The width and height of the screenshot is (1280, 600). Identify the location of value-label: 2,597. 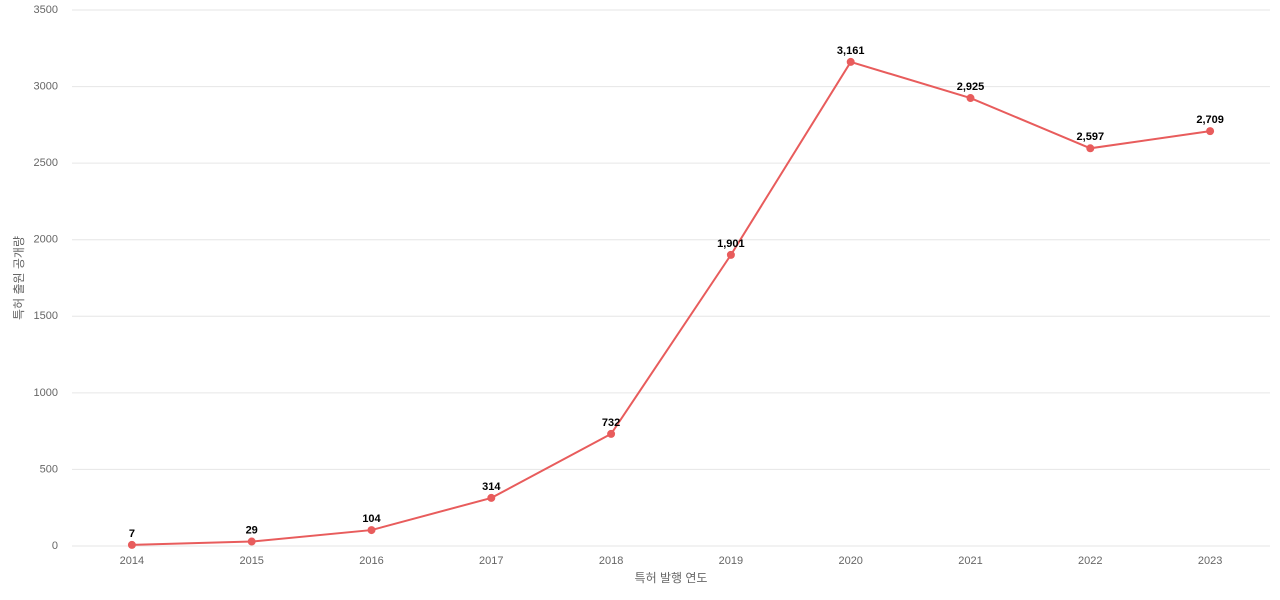
(1091, 137).